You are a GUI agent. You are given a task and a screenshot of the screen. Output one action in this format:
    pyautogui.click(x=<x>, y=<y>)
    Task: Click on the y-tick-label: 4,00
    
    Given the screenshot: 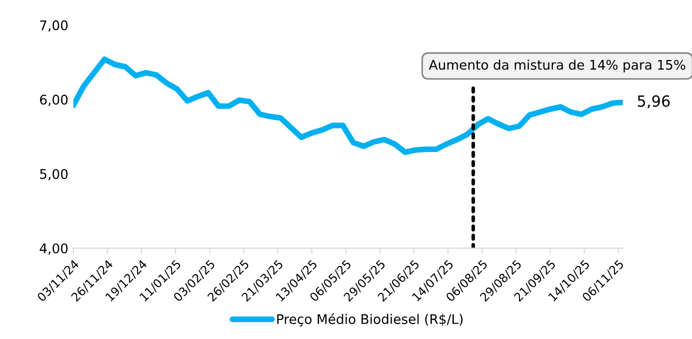 What is the action you would take?
    pyautogui.click(x=54, y=249)
    